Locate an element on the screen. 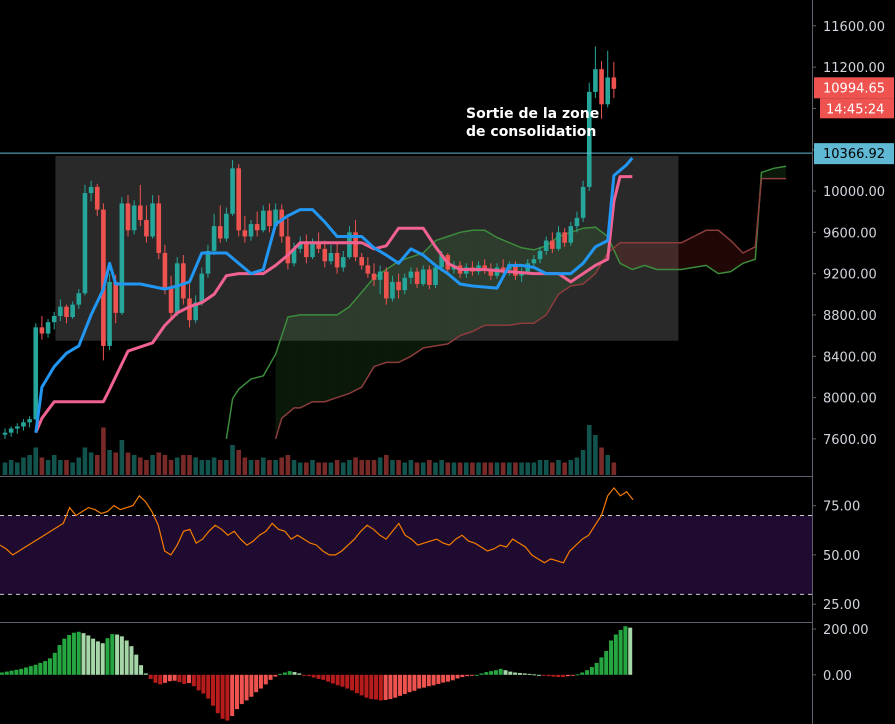  histogram-pane is located at coordinates (316, 673).